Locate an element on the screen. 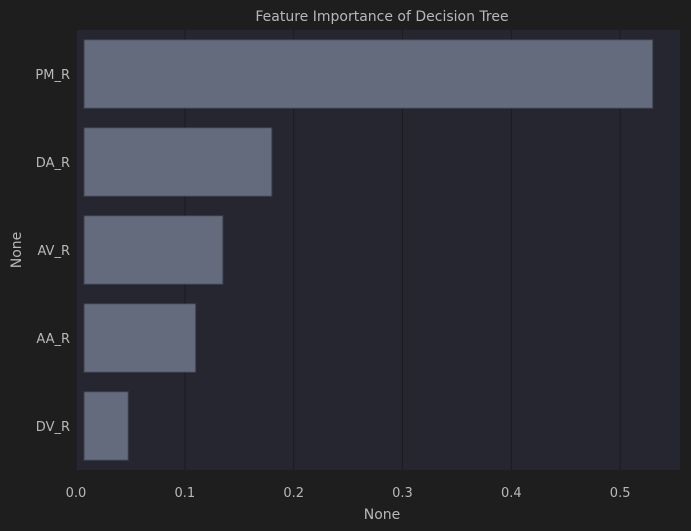 The height and width of the screenshot is (531, 691). bar-dv-r is located at coordinates (106, 426).